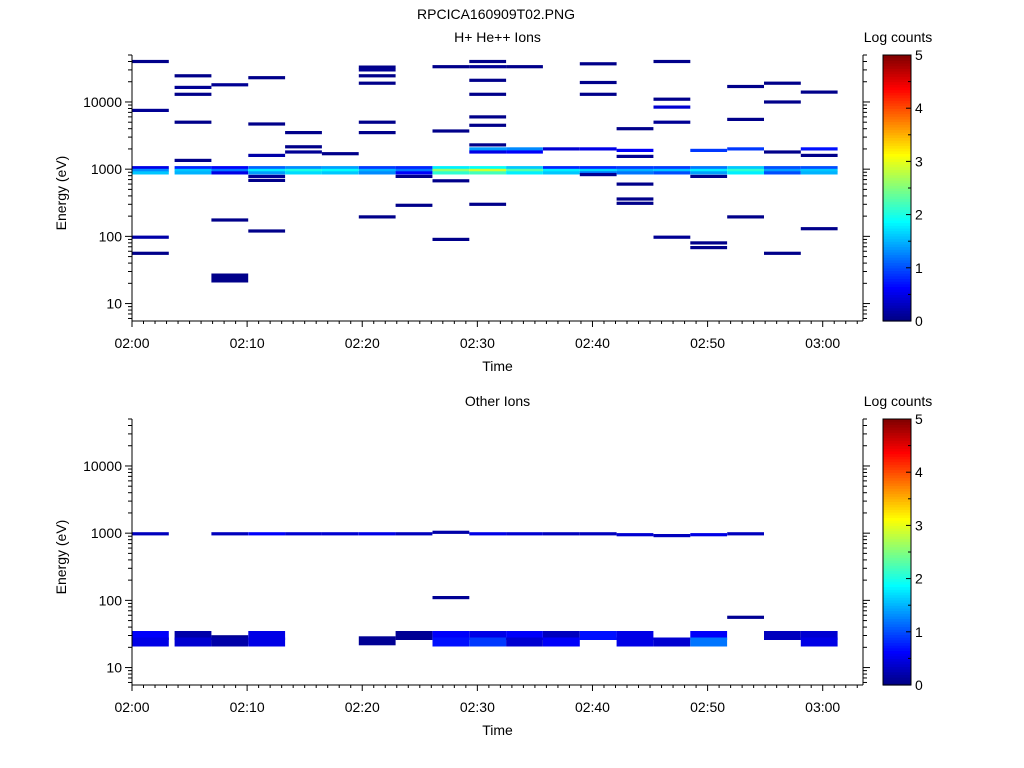 Image resolution: width=1024 pixels, height=768 pixels. Describe the element at coordinates (919, 525) in the screenshot. I see `colorbar-tick-label: 3` at that location.